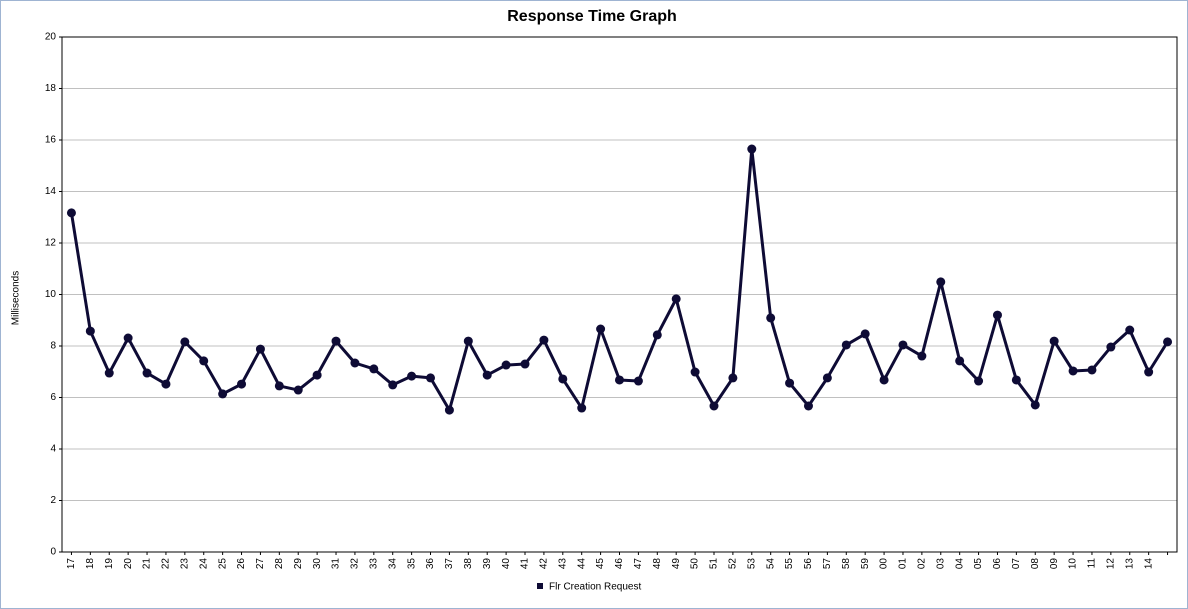  Describe the element at coordinates (51, 37) in the screenshot. I see `y-tick-label: 20` at that location.